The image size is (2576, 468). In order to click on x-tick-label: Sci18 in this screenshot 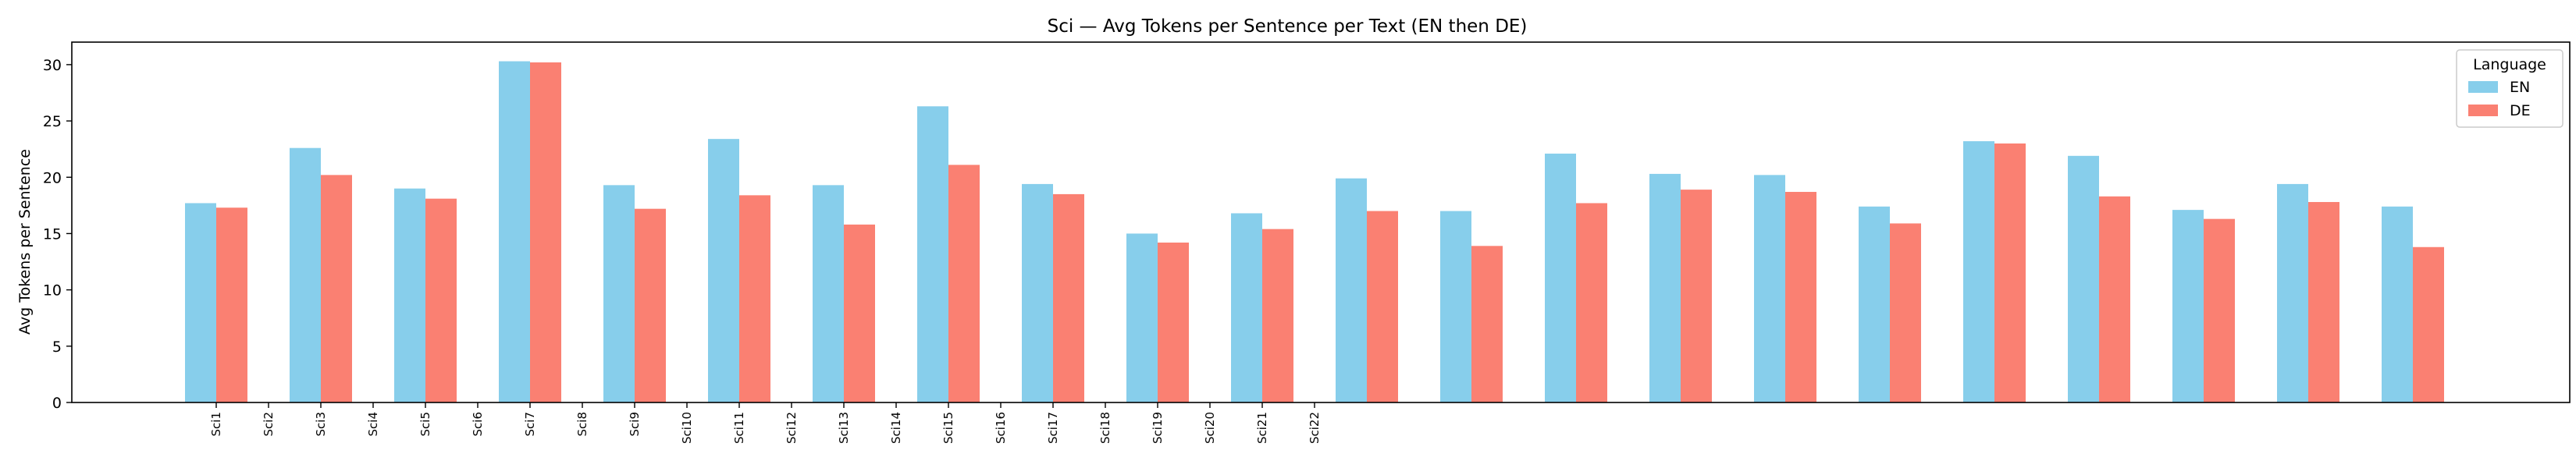, I will do `click(1105, 428)`.